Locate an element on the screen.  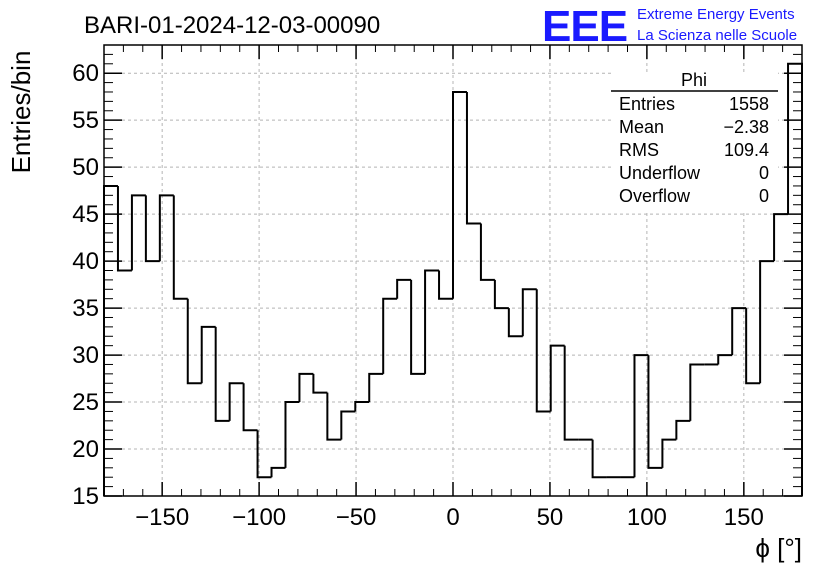
x-tick-label: −100 is located at coordinates (259, 517).